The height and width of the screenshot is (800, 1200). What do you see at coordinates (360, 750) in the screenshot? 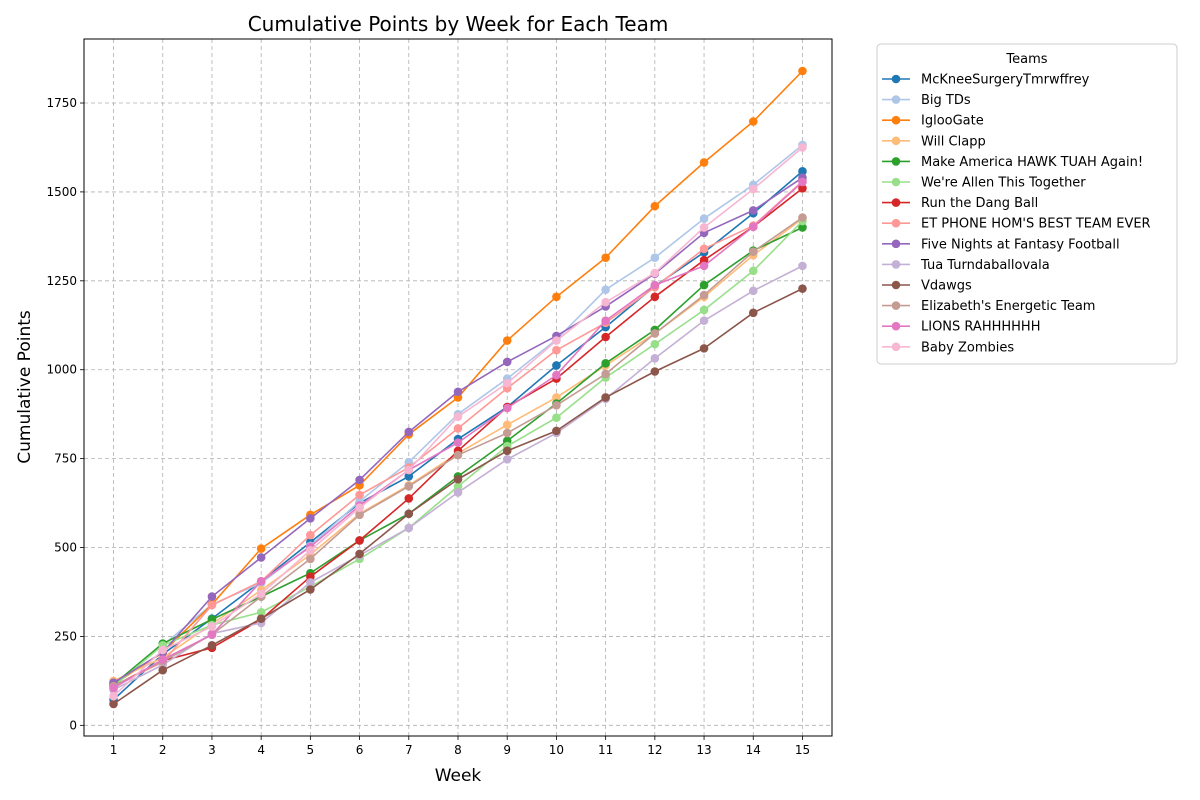
I see `x-tick-label: 6` at bounding box center [360, 750].